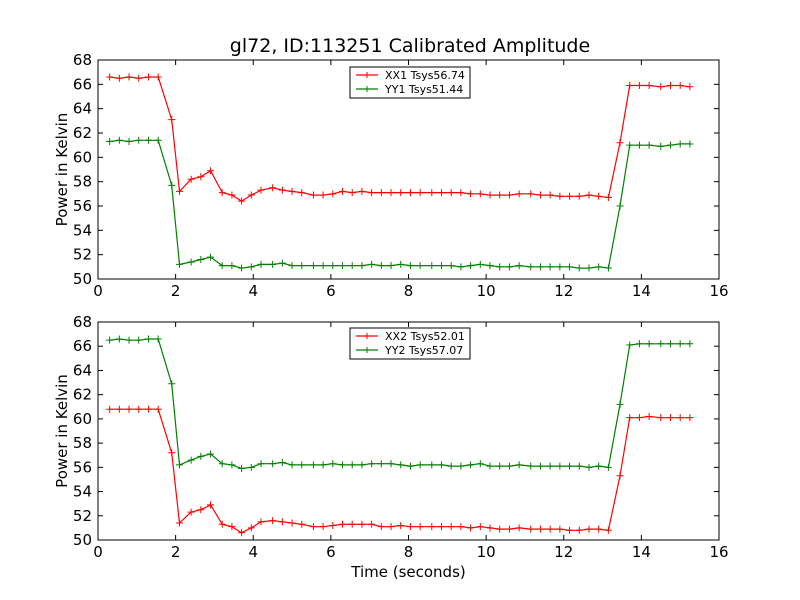 The width and height of the screenshot is (800, 600). Describe the element at coordinates (82, 443) in the screenshot. I see `y-tick-label: 58` at that location.